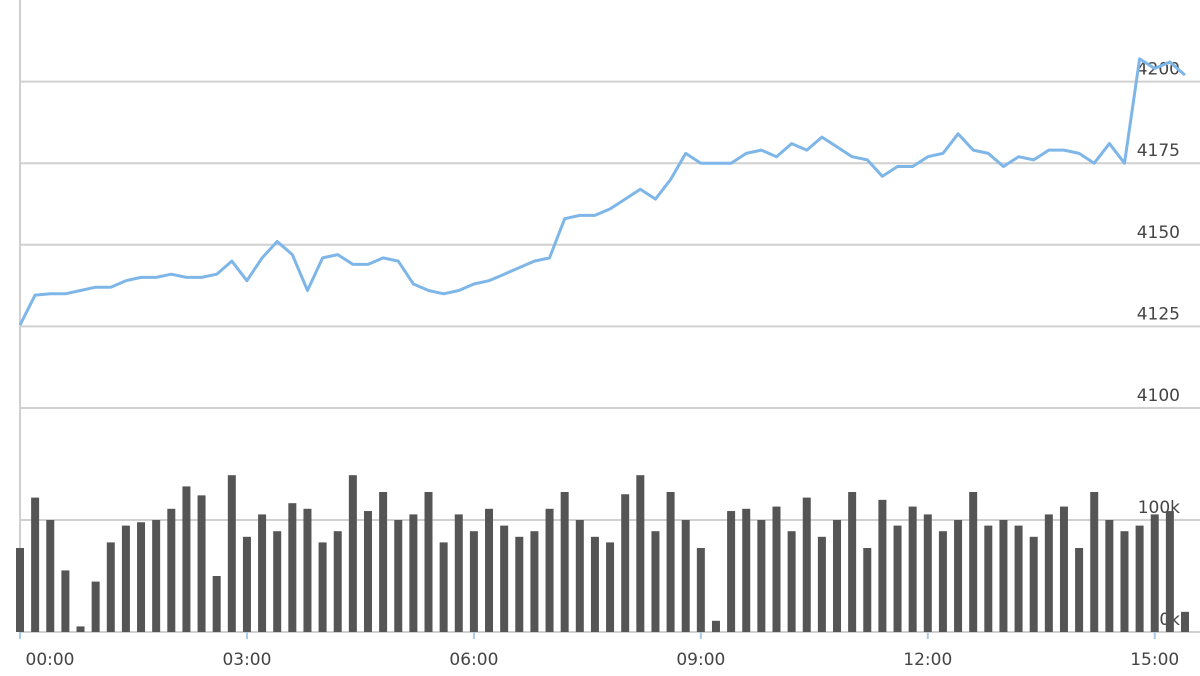  Describe the element at coordinates (1158, 233) in the screenshot. I see `y-tick-label: 4150` at that location.